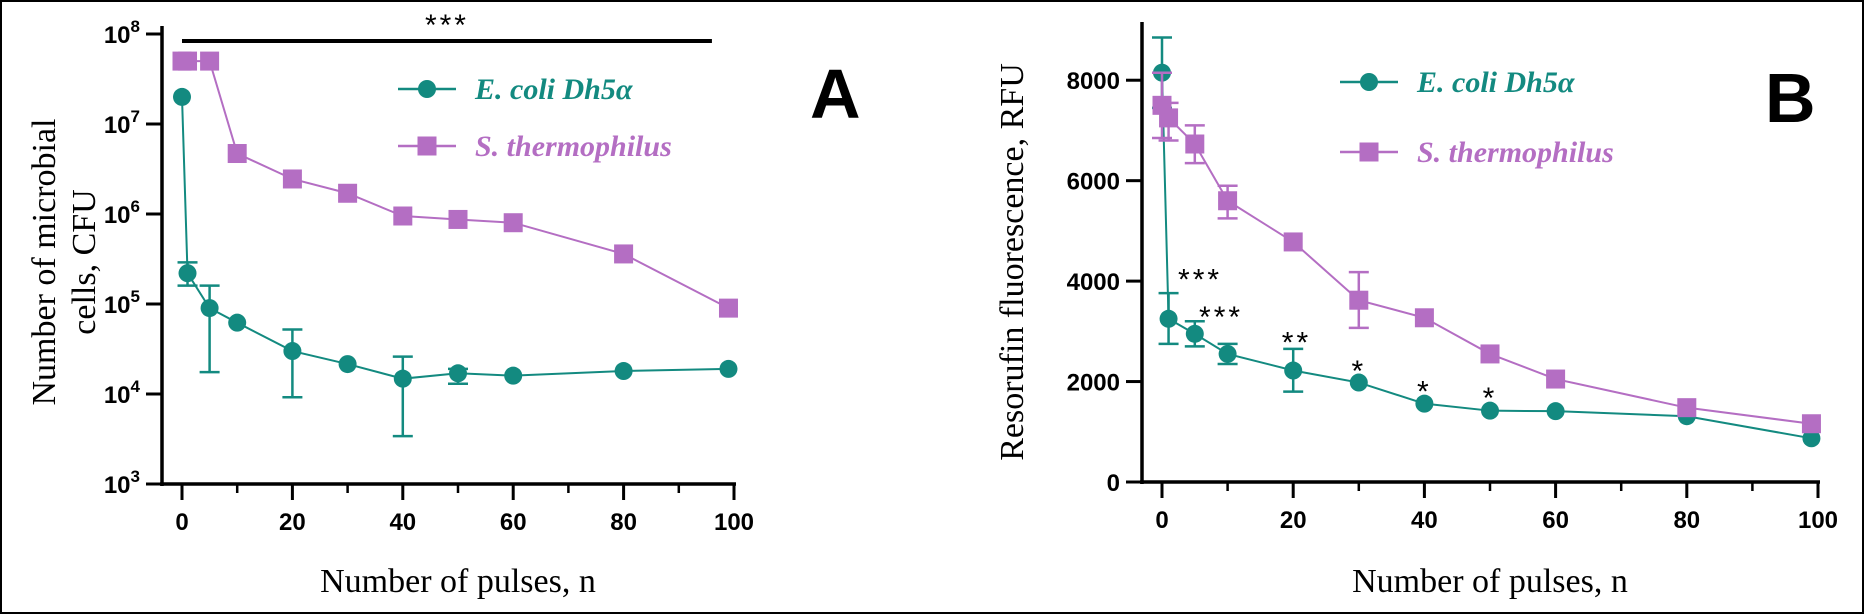 The height and width of the screenshot is (614, 1864). Describe the element at coordinates (1790, 98) in the screenshot. I see `panel-letter: B` at that location.